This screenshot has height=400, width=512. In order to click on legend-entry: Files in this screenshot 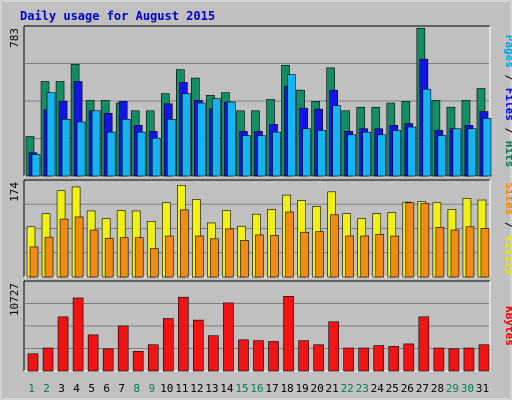, I will do `click(507, 104)`.